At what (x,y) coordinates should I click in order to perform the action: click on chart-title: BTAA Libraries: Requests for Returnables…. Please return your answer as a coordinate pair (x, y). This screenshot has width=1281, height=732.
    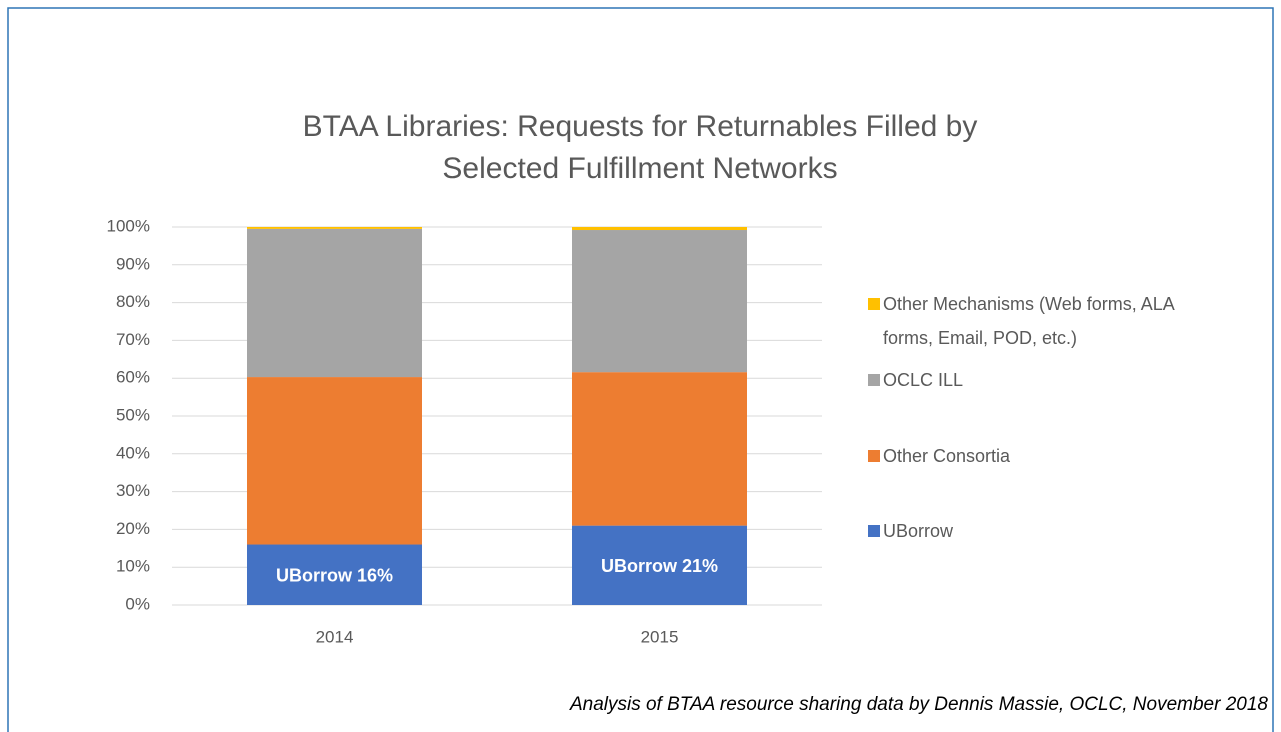
    Looking at the image, I should click on (640, 126).